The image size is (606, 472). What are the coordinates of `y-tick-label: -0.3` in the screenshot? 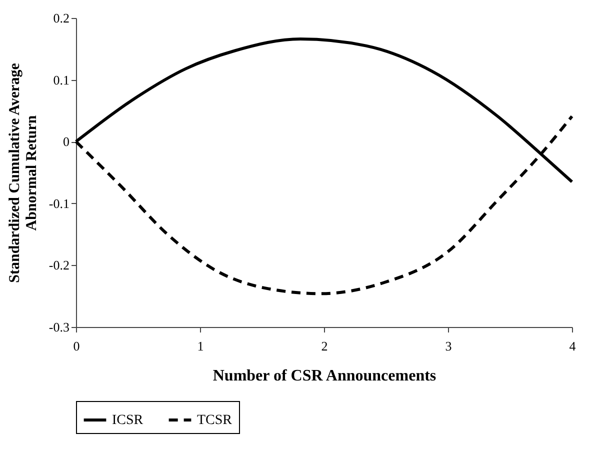 It's located at (59, 327).